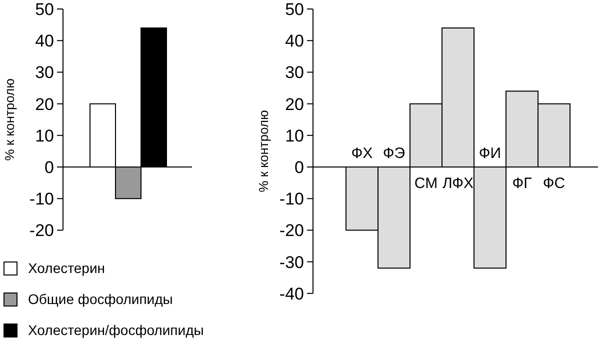 Image resolution: width=600 pixels, height=342 pixels. I want to click on legend-label: Общие фосфолипиды, so click(100, 298).